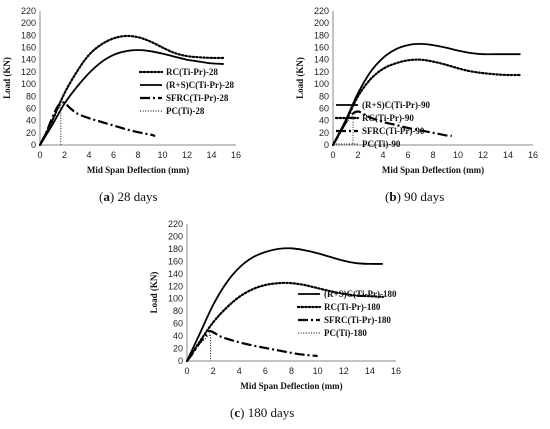 Image resolution: width=550 pixels, height=429 pixels. I want to click on caption-letter: b, so click(393, 196).